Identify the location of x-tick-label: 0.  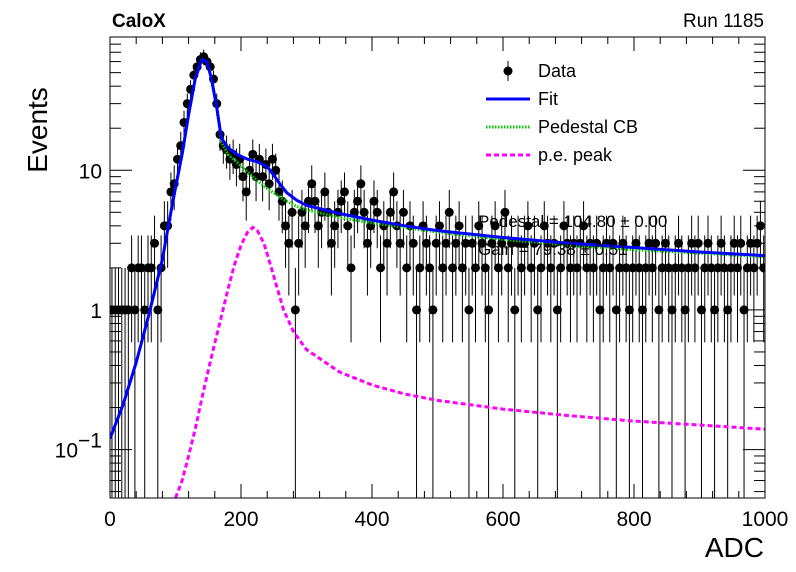
(110, 519).